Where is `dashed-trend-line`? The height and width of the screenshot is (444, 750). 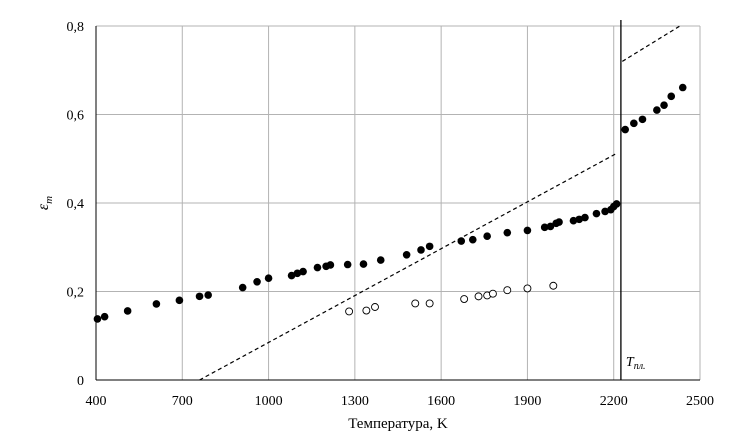
dashed-trend-line is located at coordinates (651, 43).